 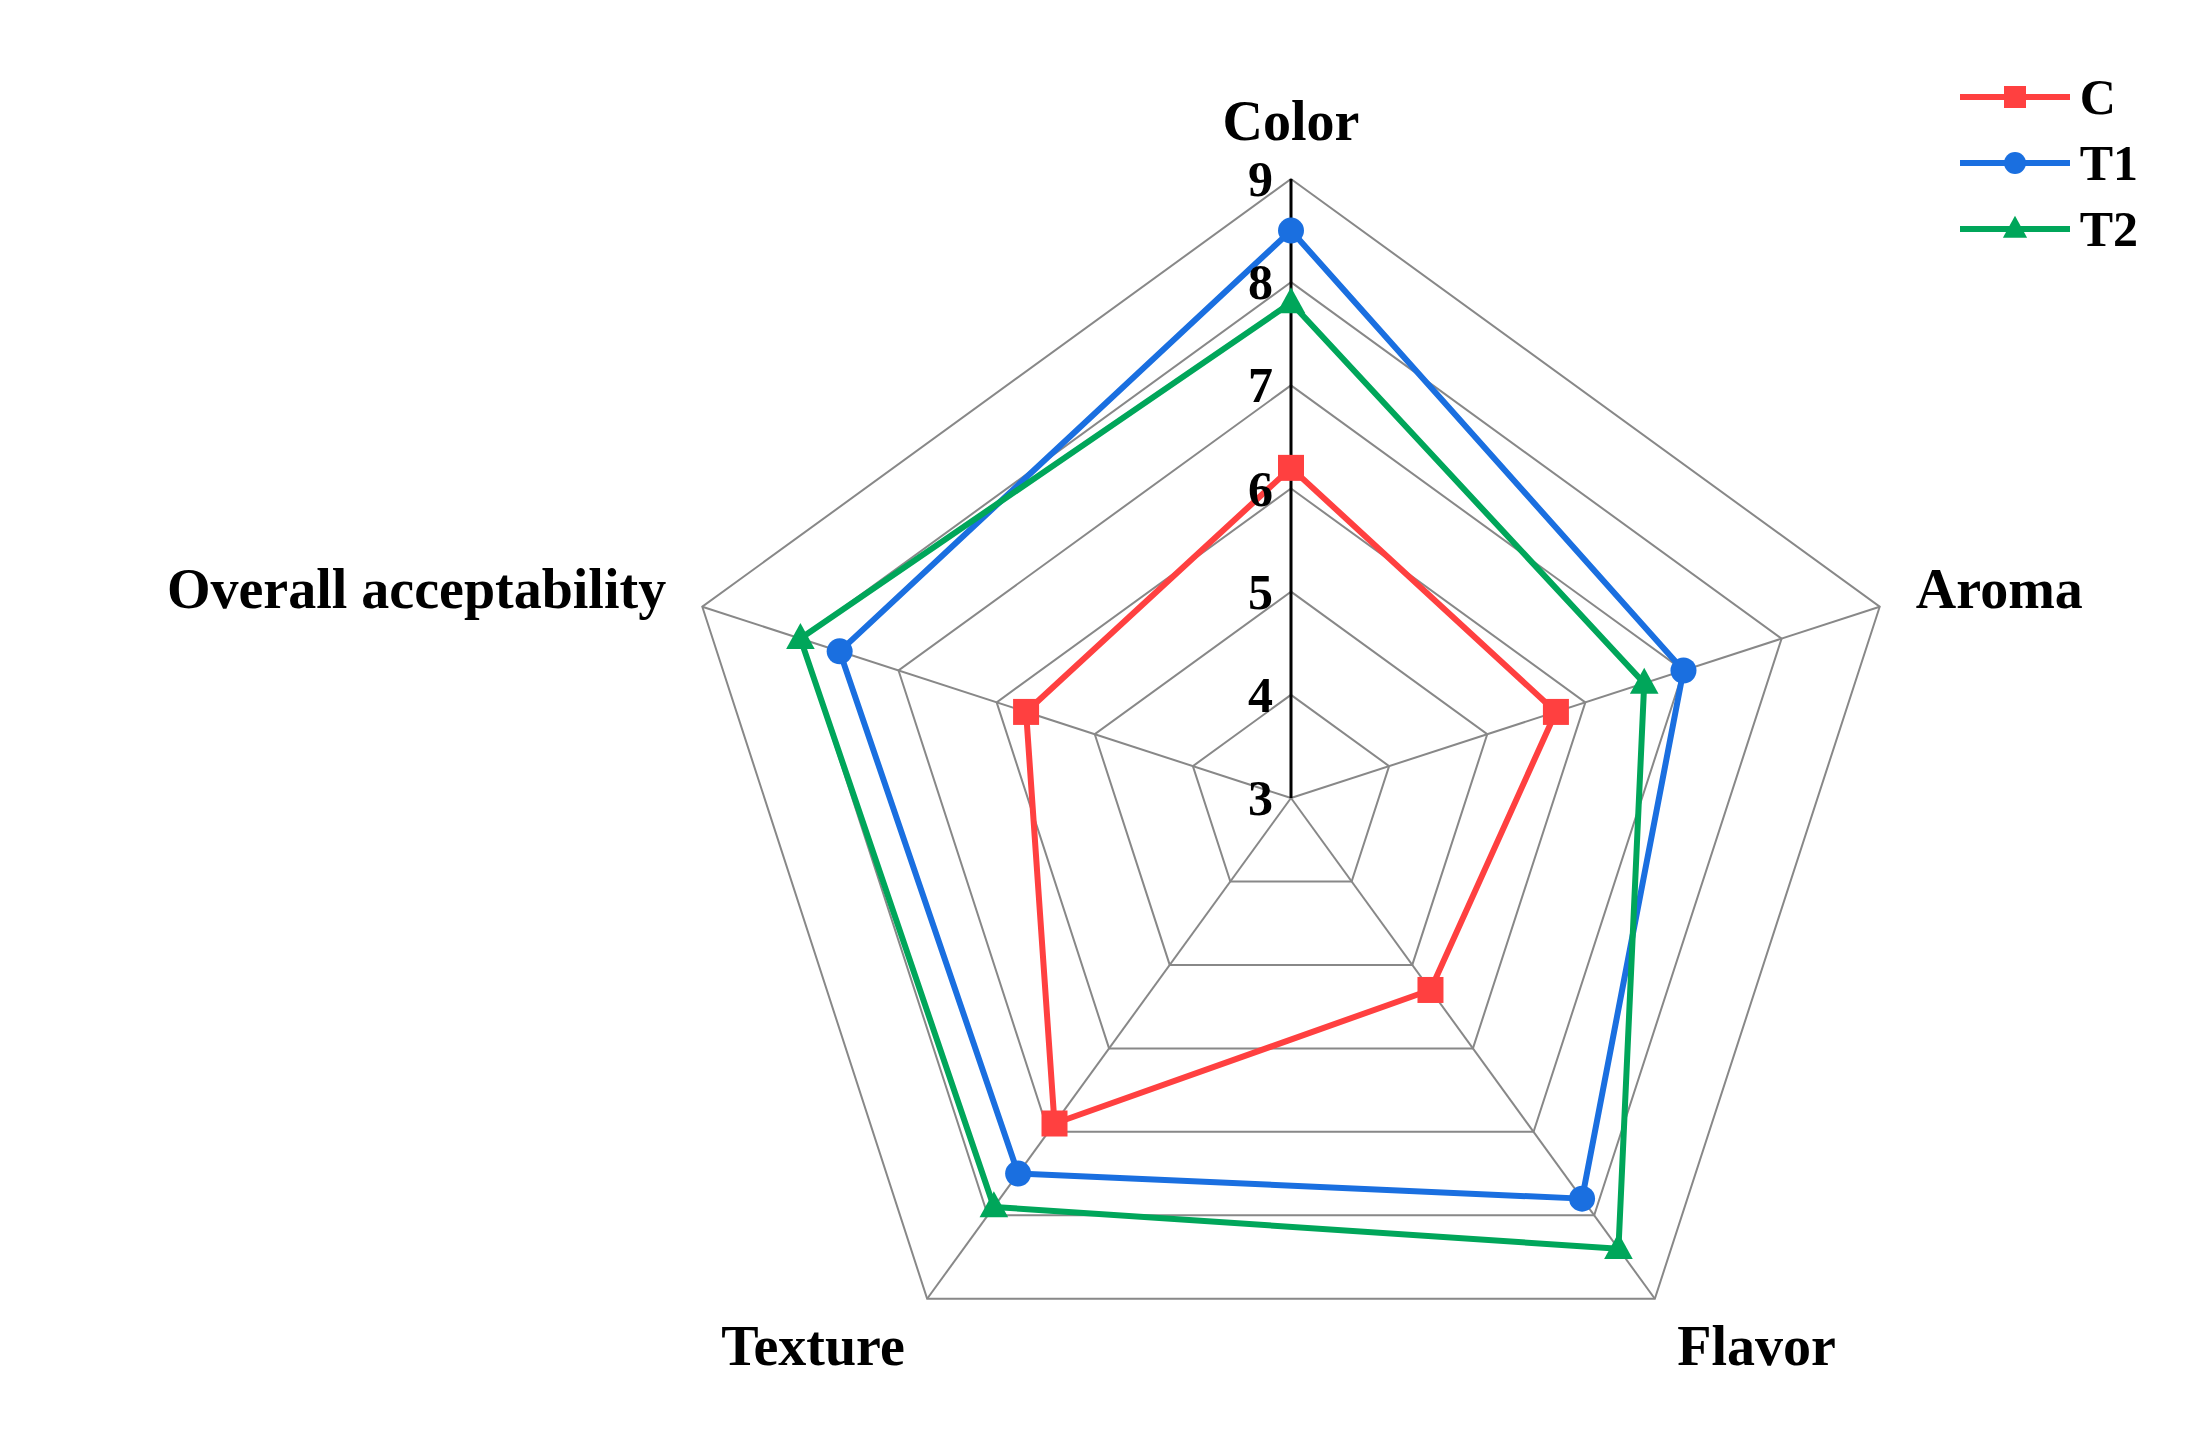 What do you see at coordinates (1260, 694) in the screenshot?
I see `y-tick-label: 4` at bounding box center [1260, 694].